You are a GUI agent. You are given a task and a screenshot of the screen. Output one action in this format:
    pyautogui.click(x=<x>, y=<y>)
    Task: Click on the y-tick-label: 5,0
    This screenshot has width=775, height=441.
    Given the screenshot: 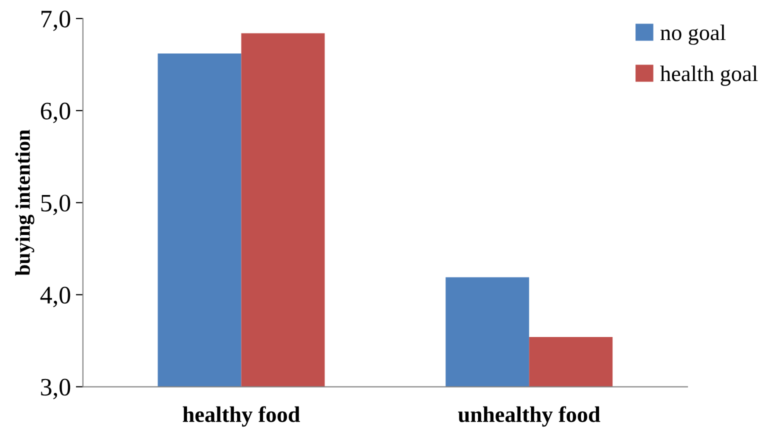 What is the action you would take?
    pyautogui.click(x=55, y=205)
    